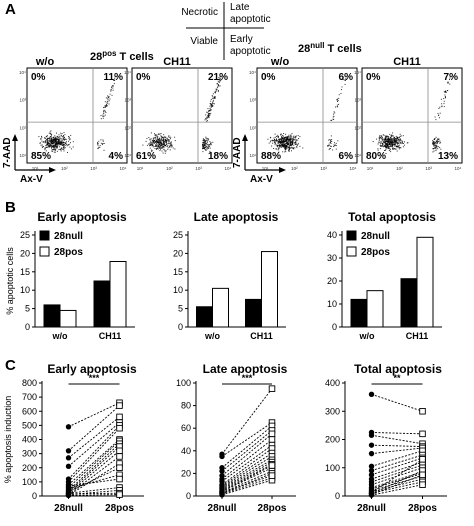  Describe the element at coordinates (376, 156) in the screenshot. I see `quadrant-ll-percent: 80%` at that location.